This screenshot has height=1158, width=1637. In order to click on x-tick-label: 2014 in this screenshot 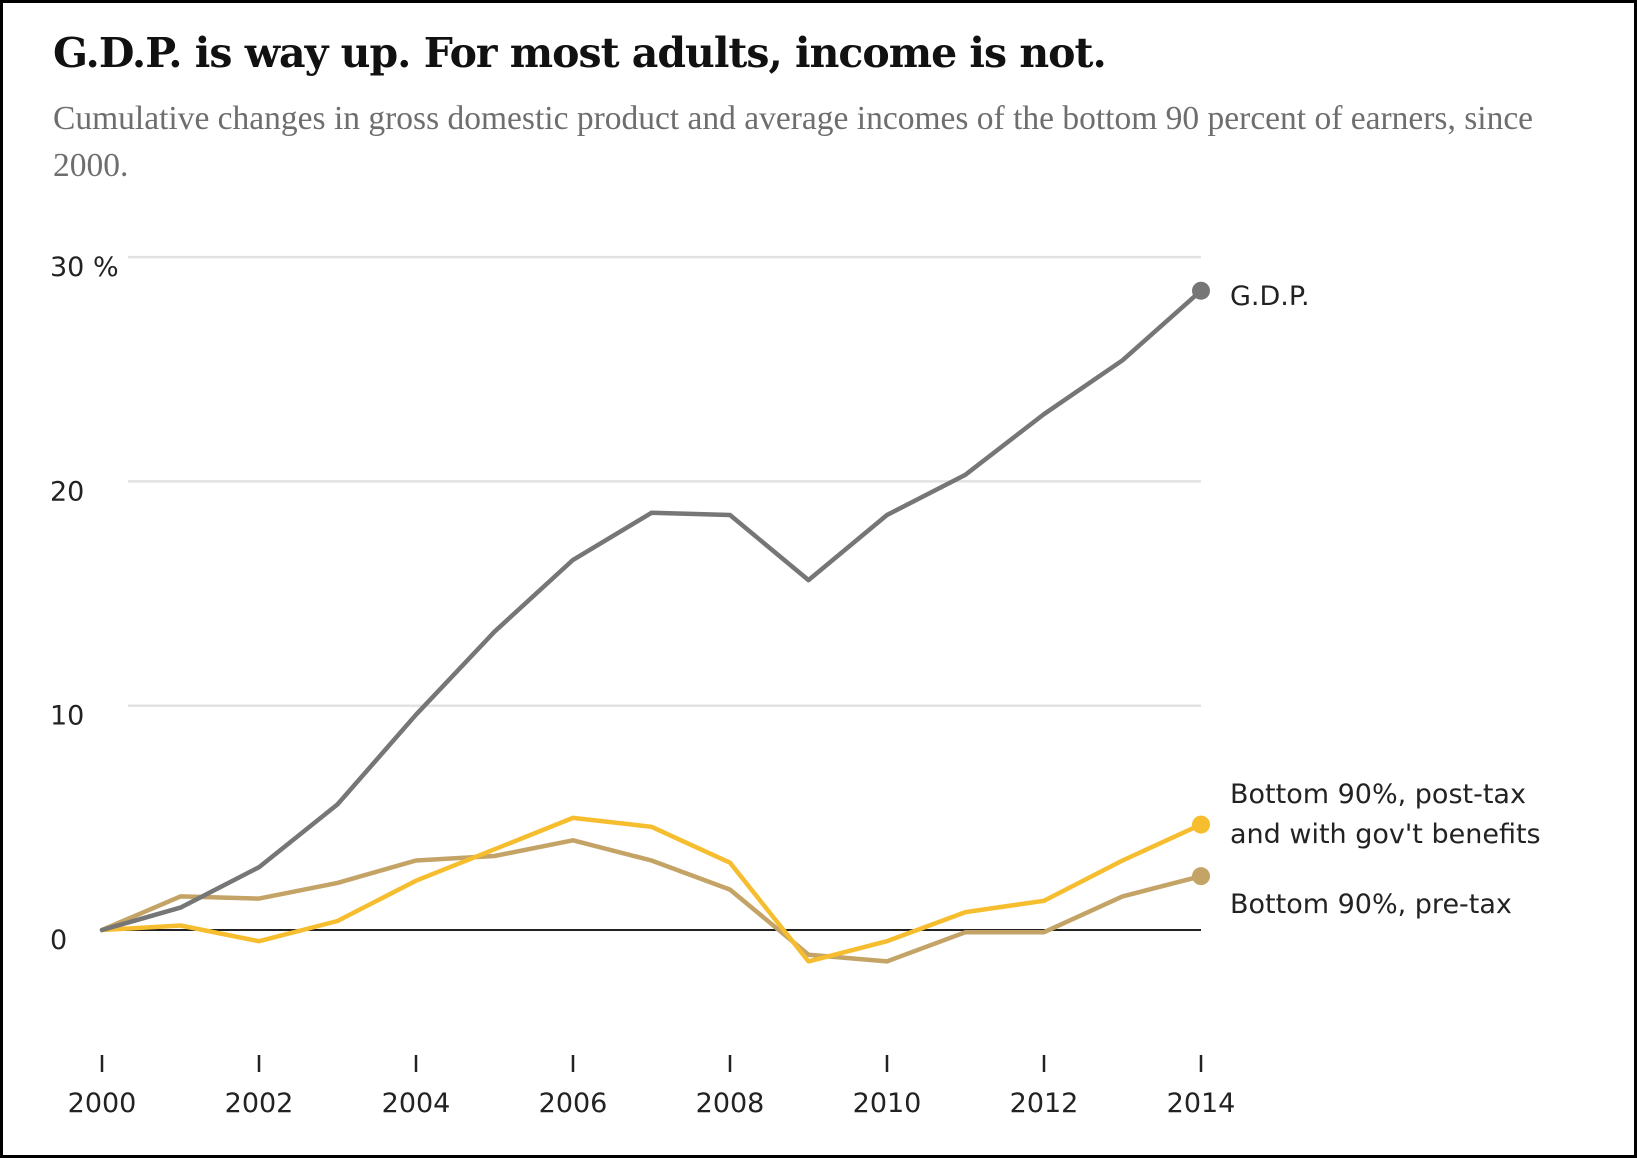, I will do `click(1201, 1103)`.